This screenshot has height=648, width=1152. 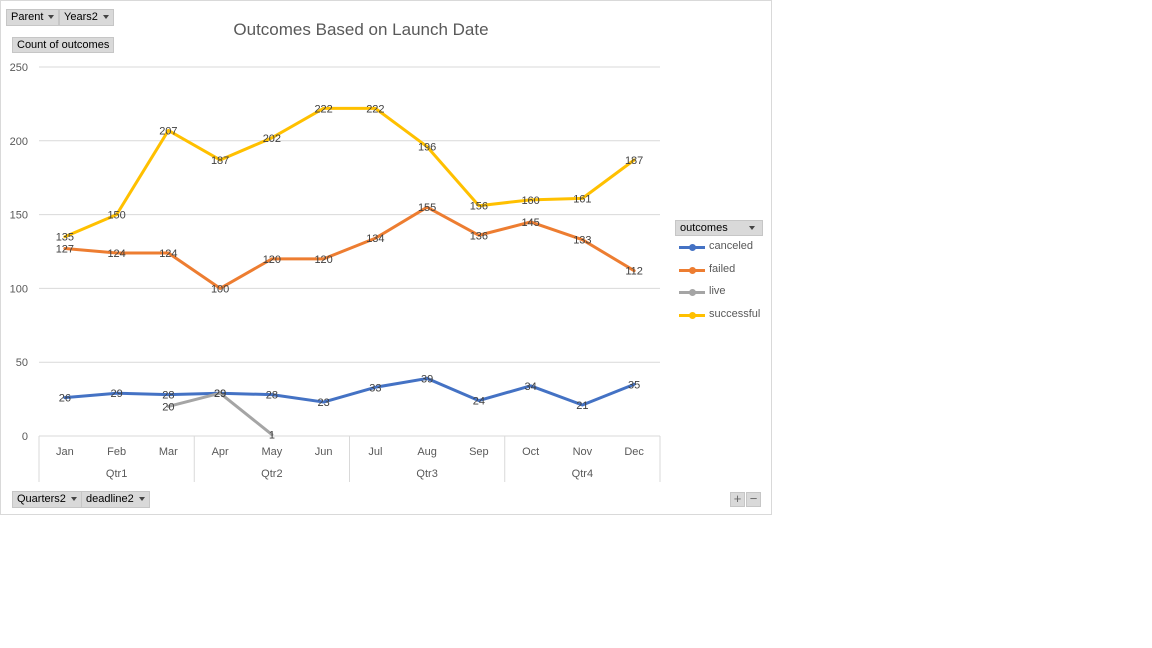 What do you see at coordinates (220, 452) in the screenshot?
I see `x-tick-label: Apr` at bounding box center [220, 452].